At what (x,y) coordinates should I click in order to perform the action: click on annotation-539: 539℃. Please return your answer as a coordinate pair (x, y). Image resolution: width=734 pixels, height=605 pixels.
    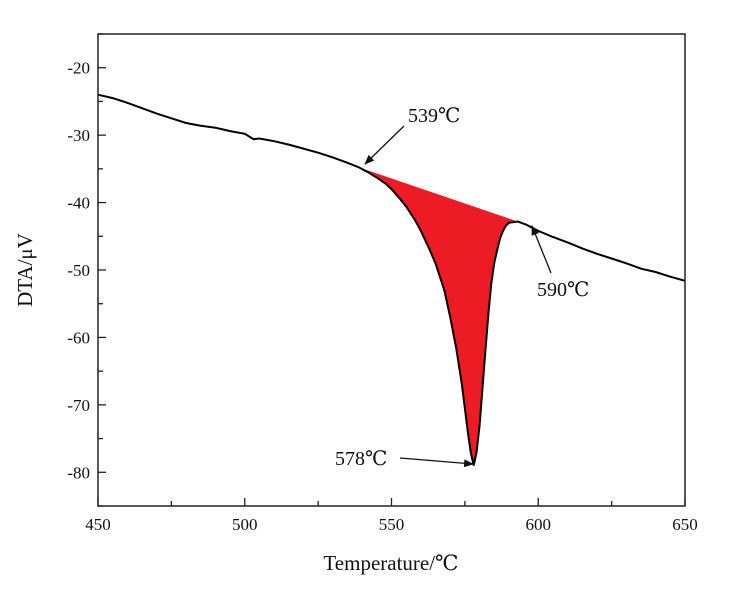
    Looking at the image, I should click on (434, 116).